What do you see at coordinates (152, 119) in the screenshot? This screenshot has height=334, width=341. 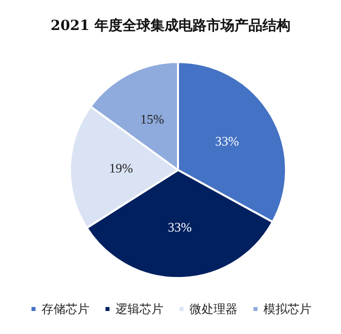 I see `data-label: 15%` at bounding box center [152, 119].